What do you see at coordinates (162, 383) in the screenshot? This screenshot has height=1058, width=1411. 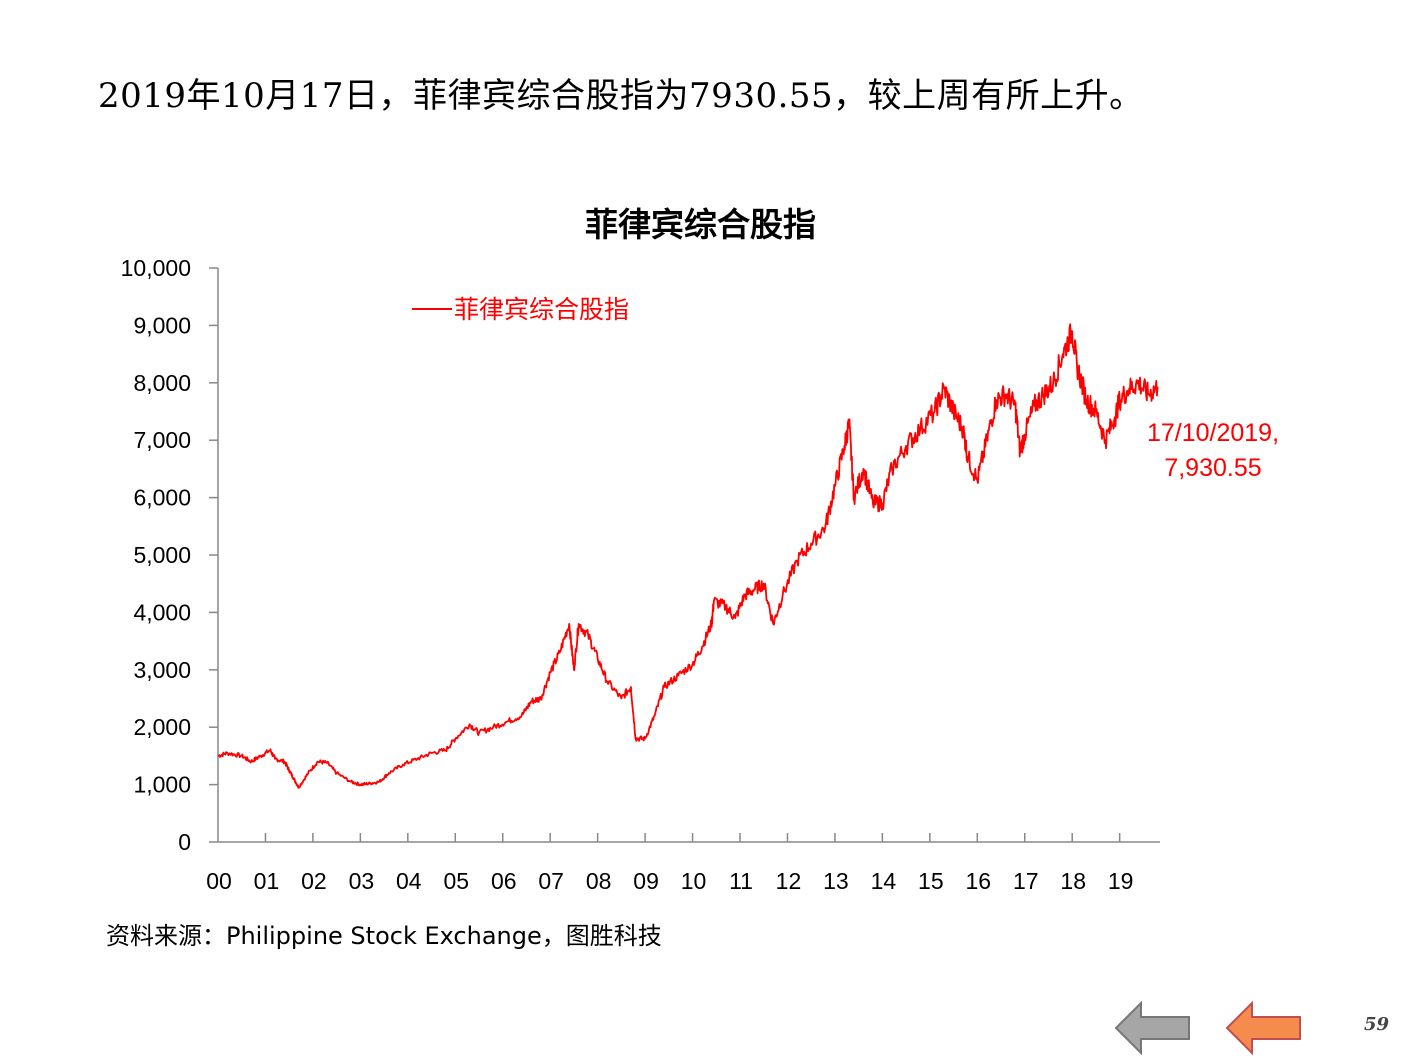 I see `y-tick-label: 8,000` at bounding box center [162, 383].